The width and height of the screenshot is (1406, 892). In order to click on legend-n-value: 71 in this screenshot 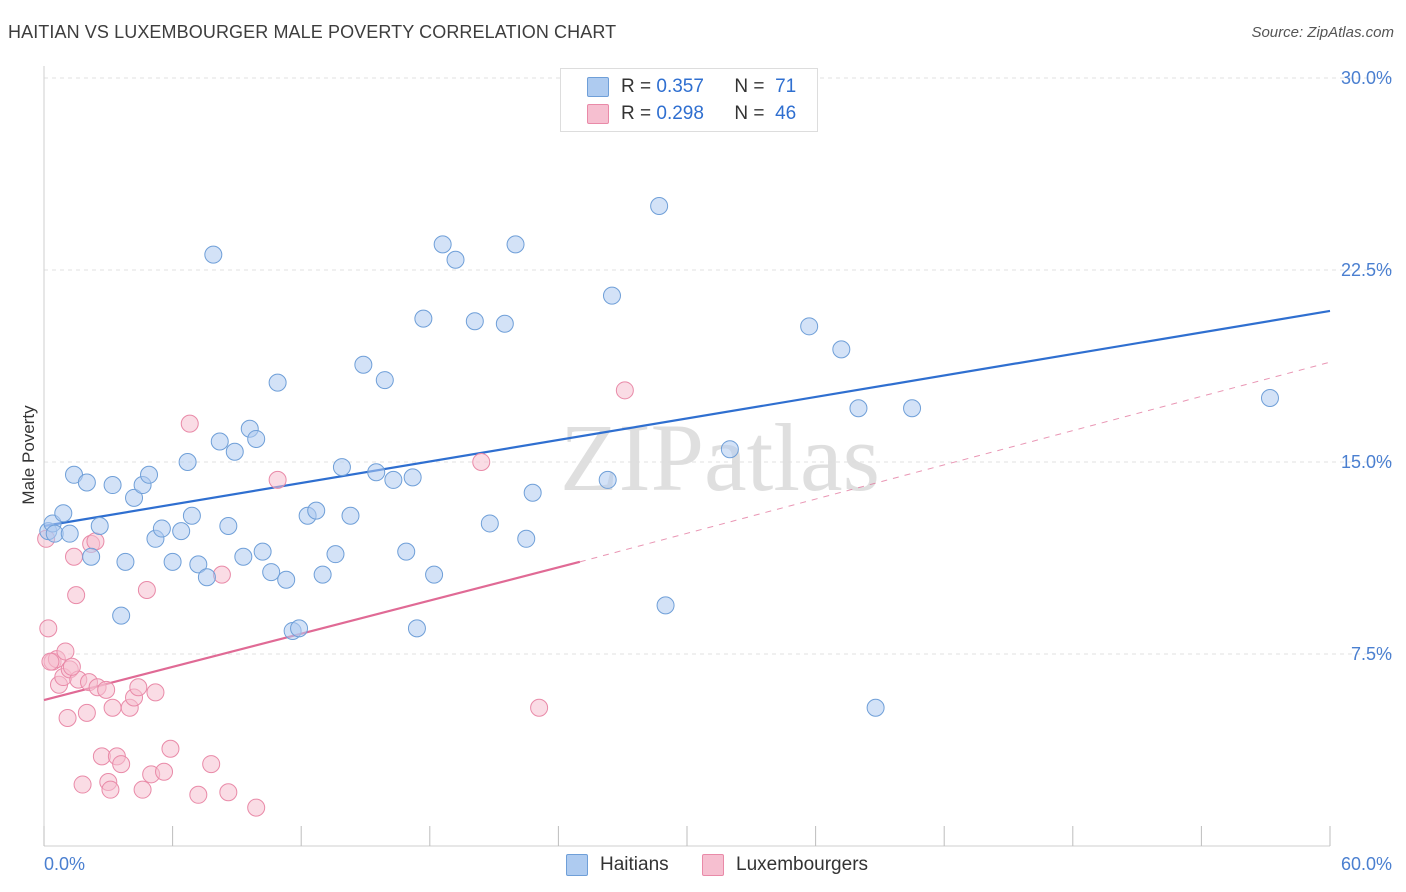, I will do `click(786, 86)`.